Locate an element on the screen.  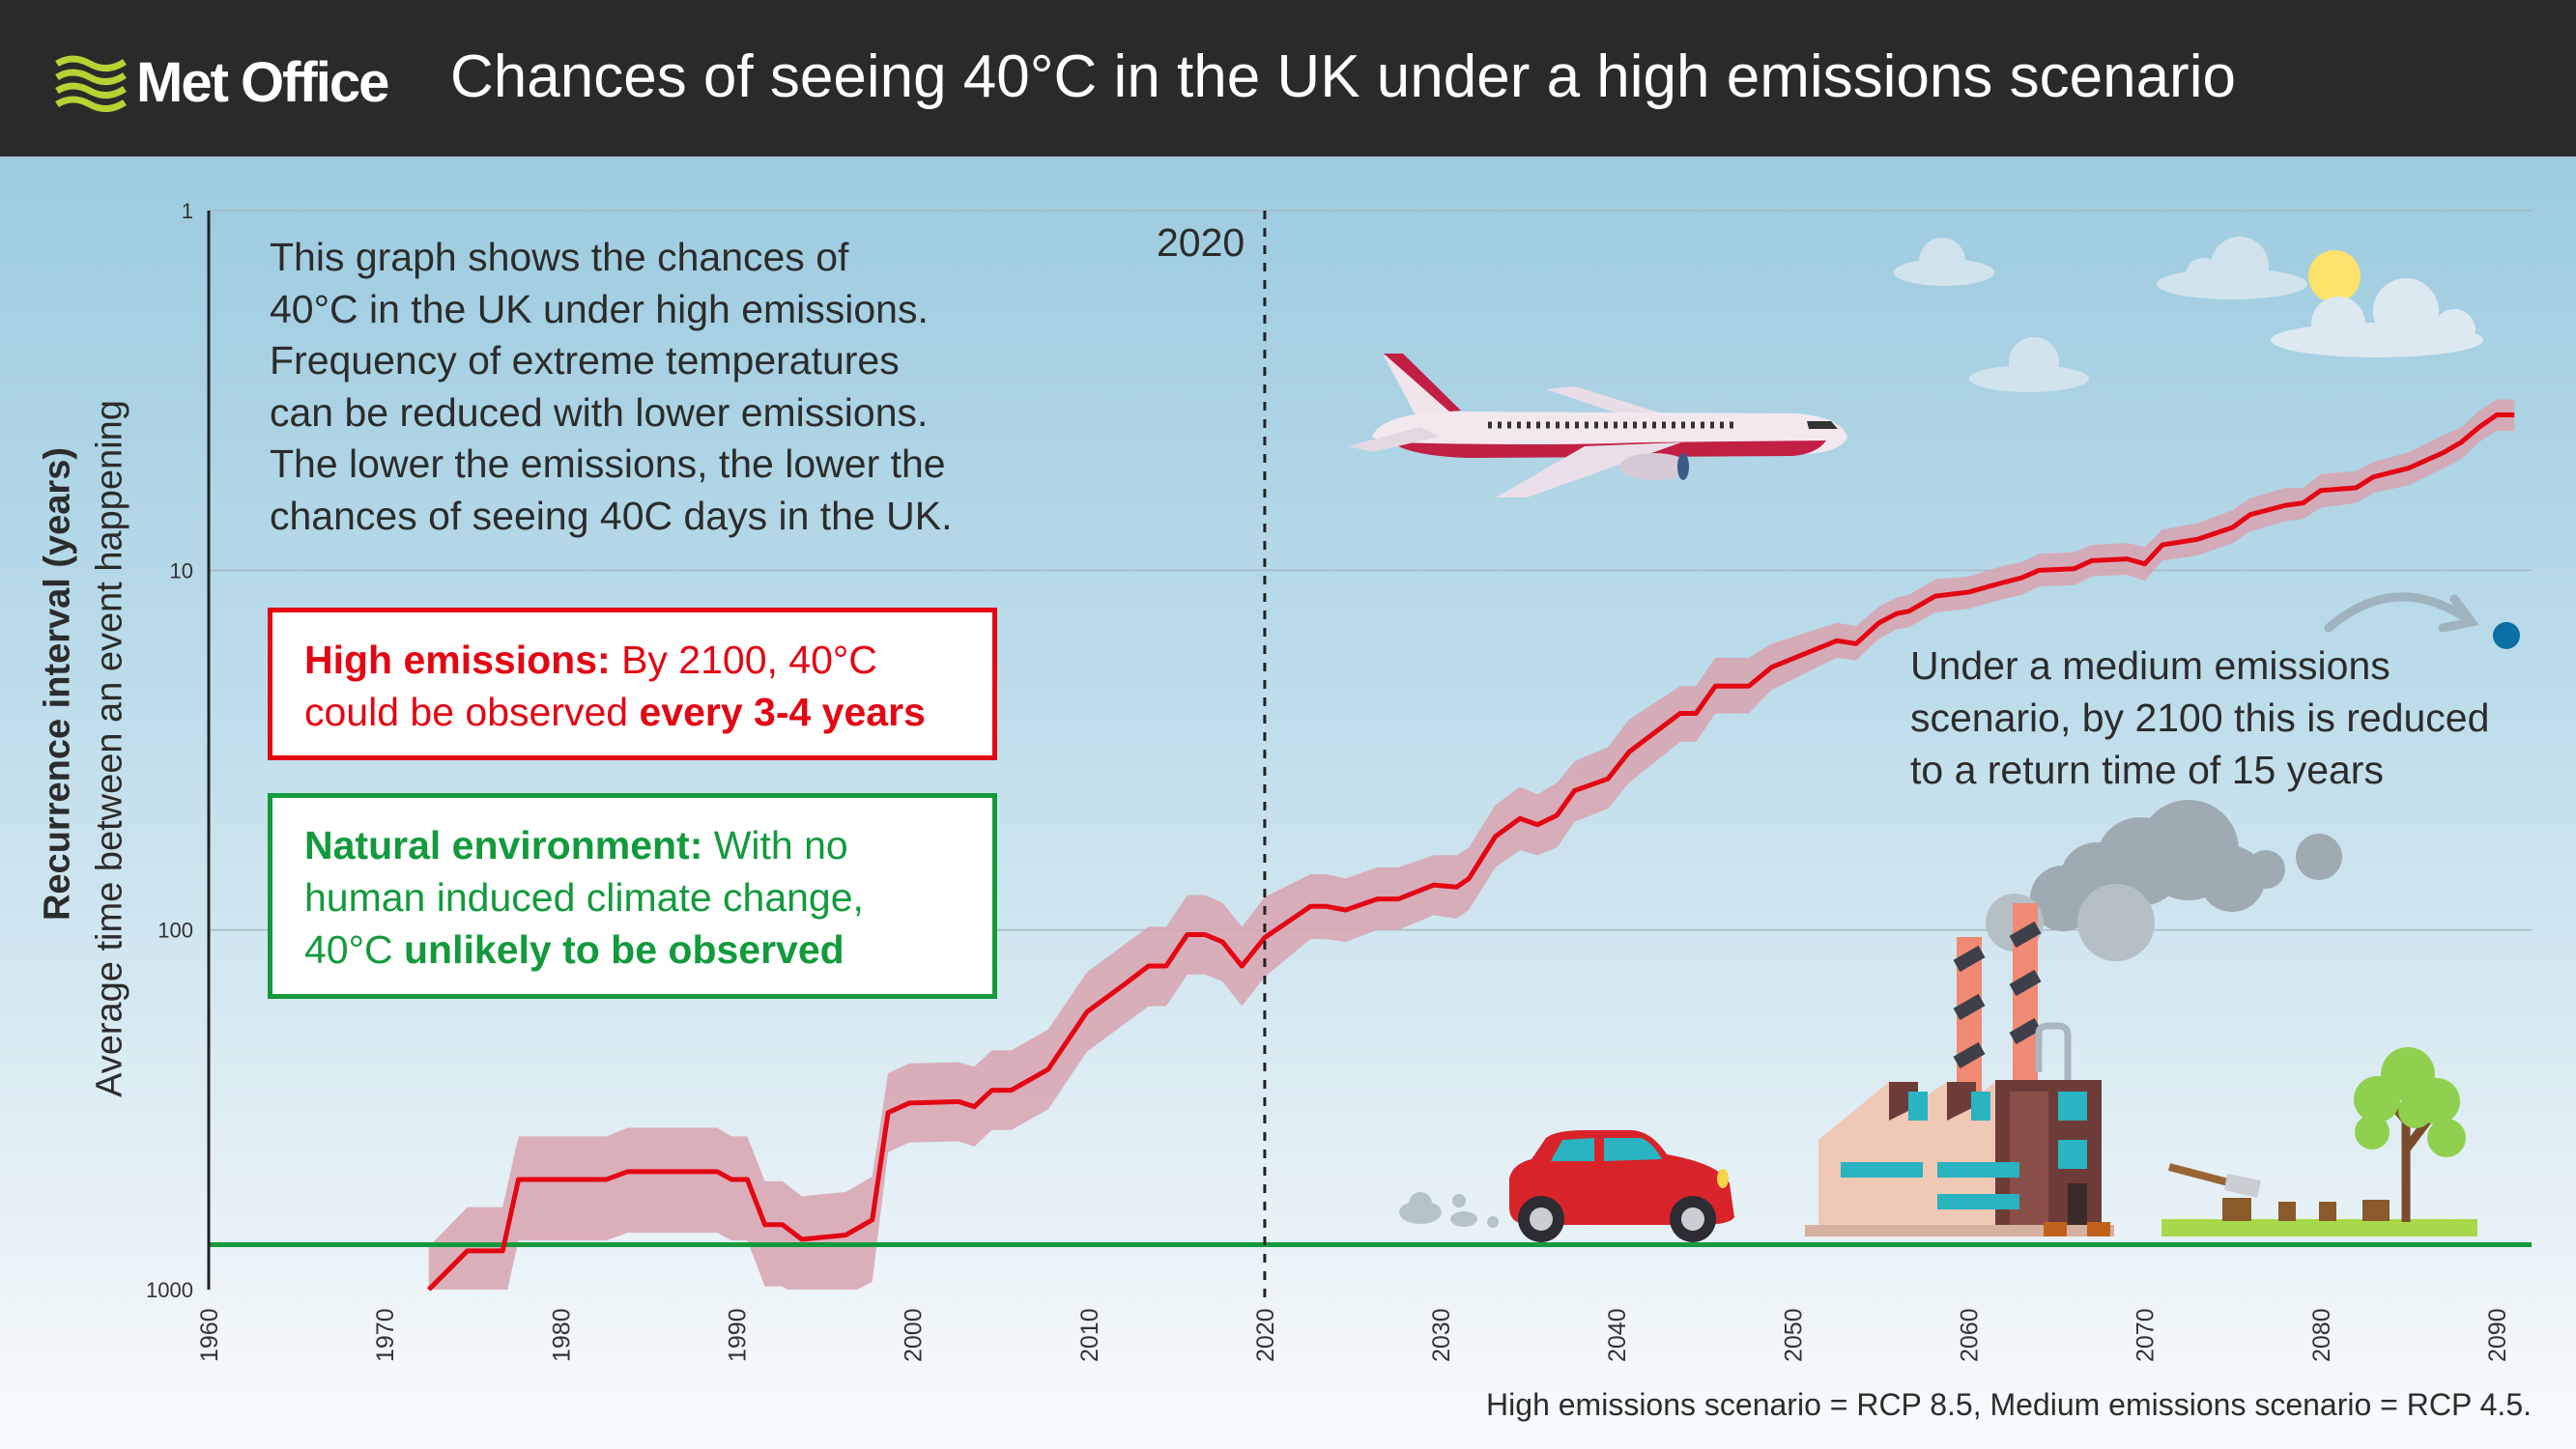
x-tick-label: 2060 is located at coordinates (1971, 1335).